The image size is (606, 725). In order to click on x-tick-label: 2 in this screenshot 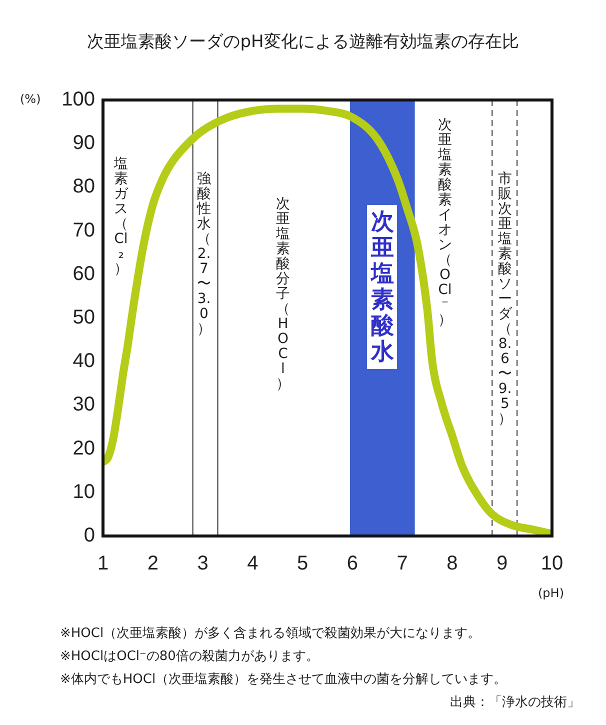, I will do `click(152, 563)`.